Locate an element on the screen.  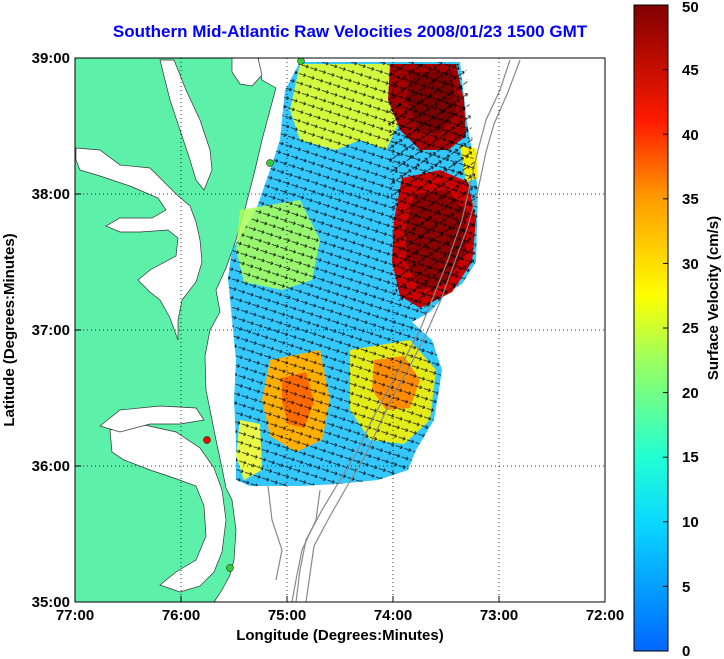
x-tick-label: 77:00 is located at coordinates (75, 615).